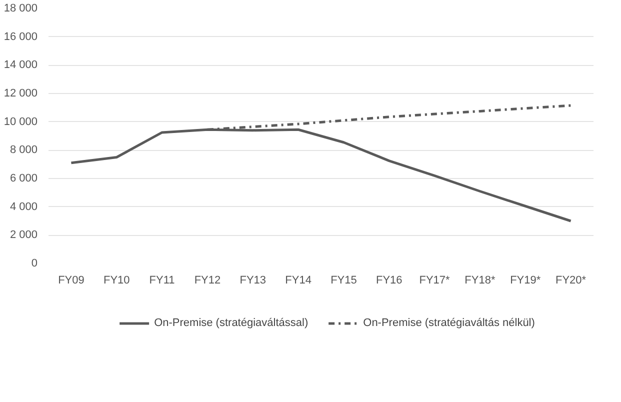 This screenshot has height=402, width=621. What do you see at coordinates (571, 280) in the screenshot?
I see `x-tick-label: FY20*` at bounding box center [571, 280].